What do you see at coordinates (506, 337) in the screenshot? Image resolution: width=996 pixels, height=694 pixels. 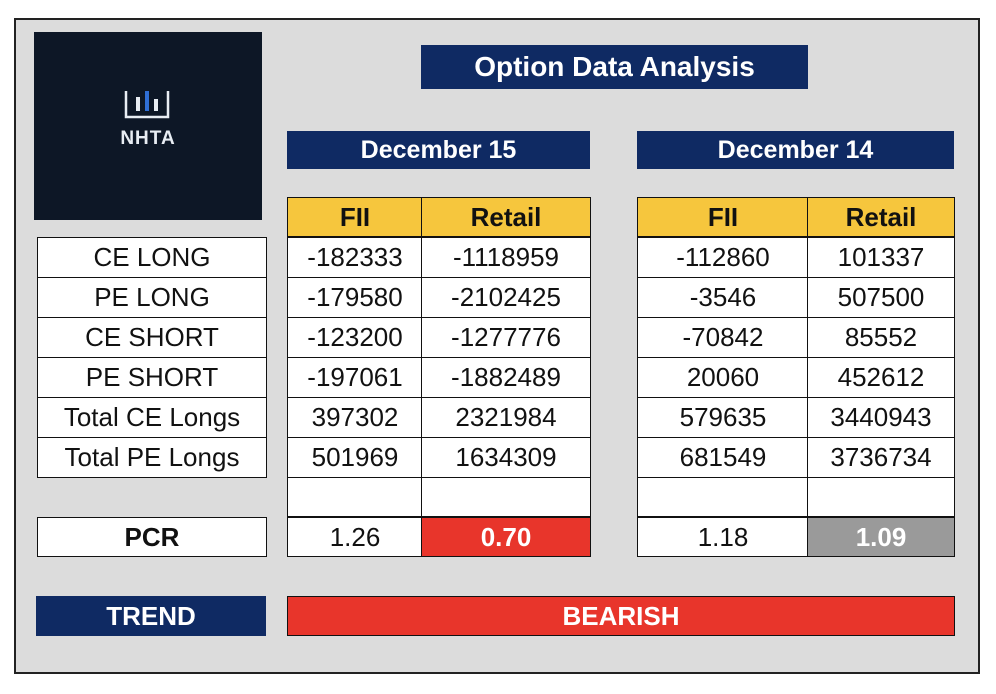 I see `table-cell: -1277776` at bounding box center [506, 337].